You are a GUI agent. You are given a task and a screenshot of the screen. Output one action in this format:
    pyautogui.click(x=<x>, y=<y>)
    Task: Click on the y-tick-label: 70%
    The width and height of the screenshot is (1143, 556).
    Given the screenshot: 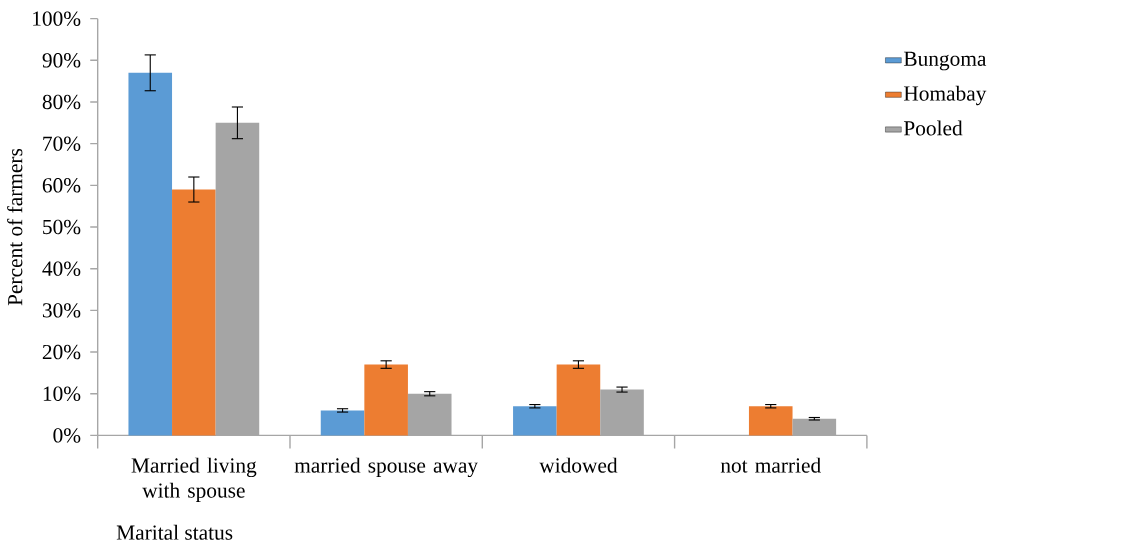 What is the action you would take?
    pyautogui.click(x=62, y=144)
    